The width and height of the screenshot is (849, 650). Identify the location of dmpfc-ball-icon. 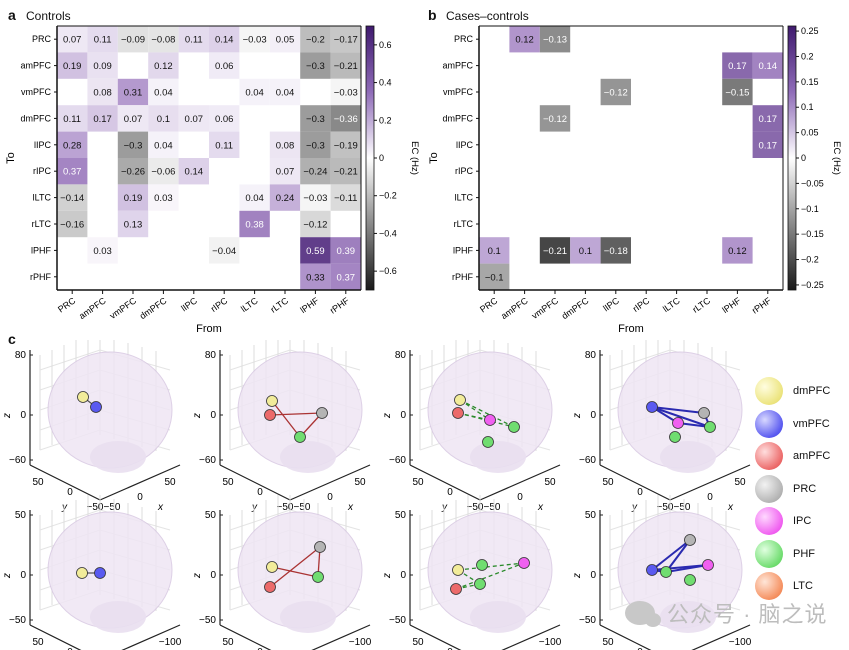
(769, 391).